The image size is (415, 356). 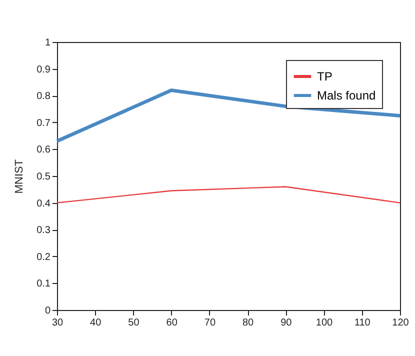 What do you see at coordinates (362, 323) in the screenshot?
I see `x-tick-label: 110` at bounding box center [362, 323].